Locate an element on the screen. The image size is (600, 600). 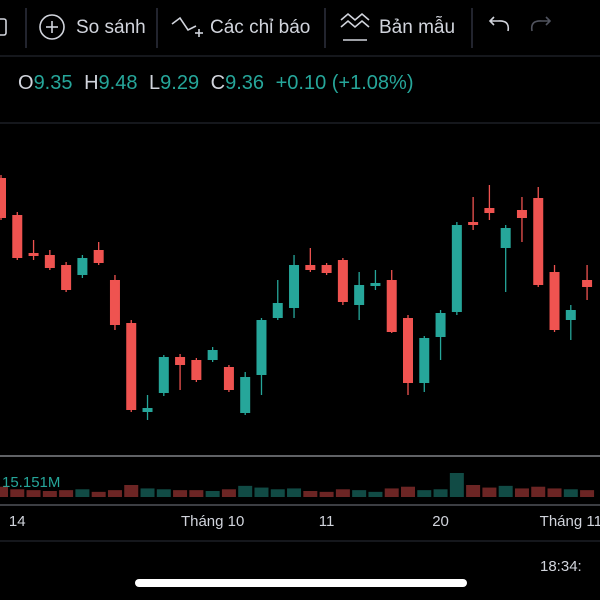
legend-label: C is located at coordinates (218, 83).